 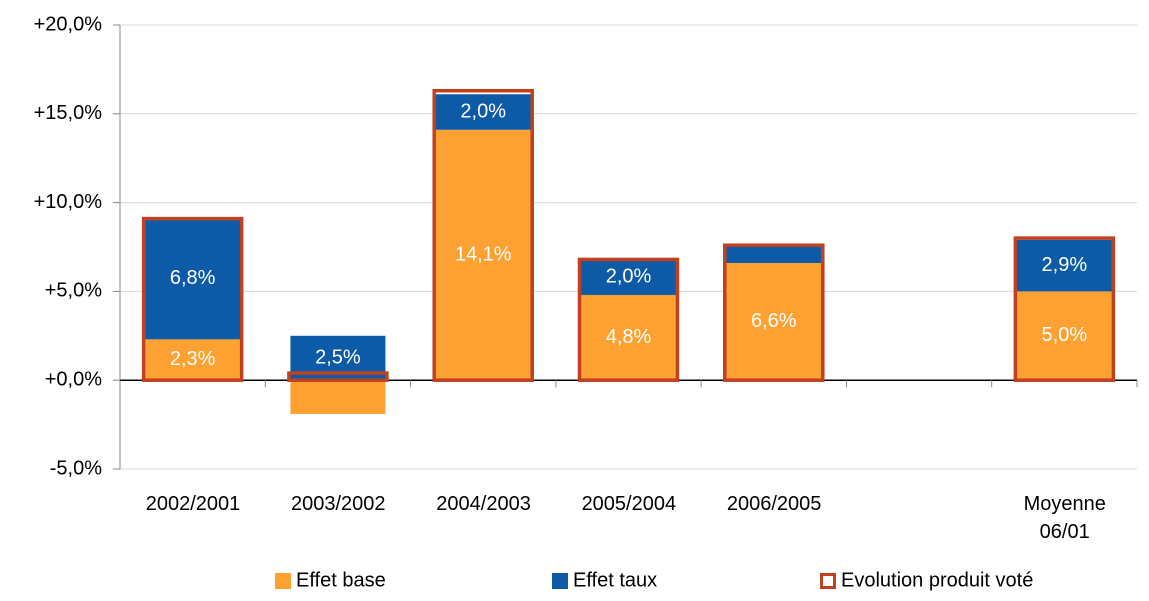 I want to click on data-label: 14,1%, so click(x=483, y=254).